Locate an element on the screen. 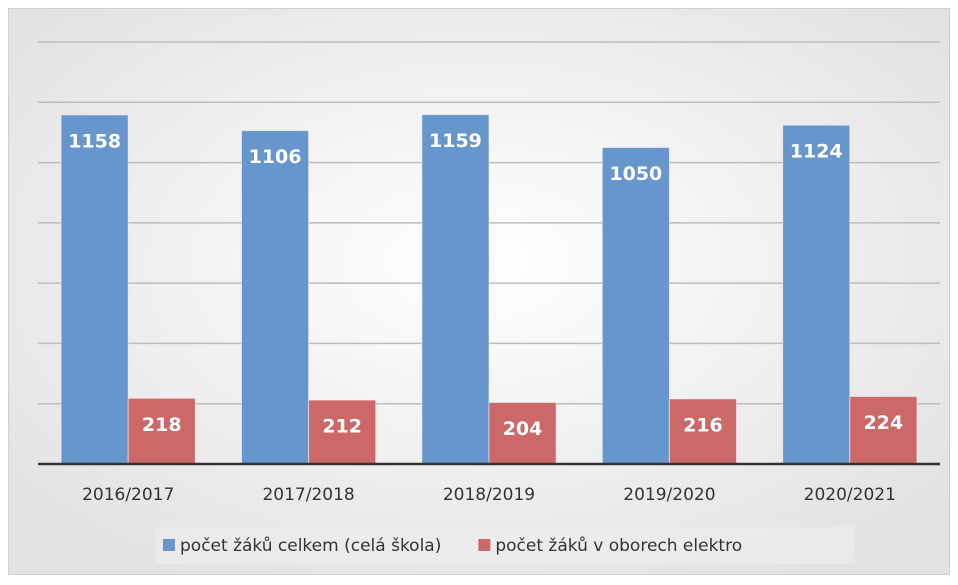 The image size is (958, 585). x-tick-label: 2020/2021 is located at coordinates (850, 495).